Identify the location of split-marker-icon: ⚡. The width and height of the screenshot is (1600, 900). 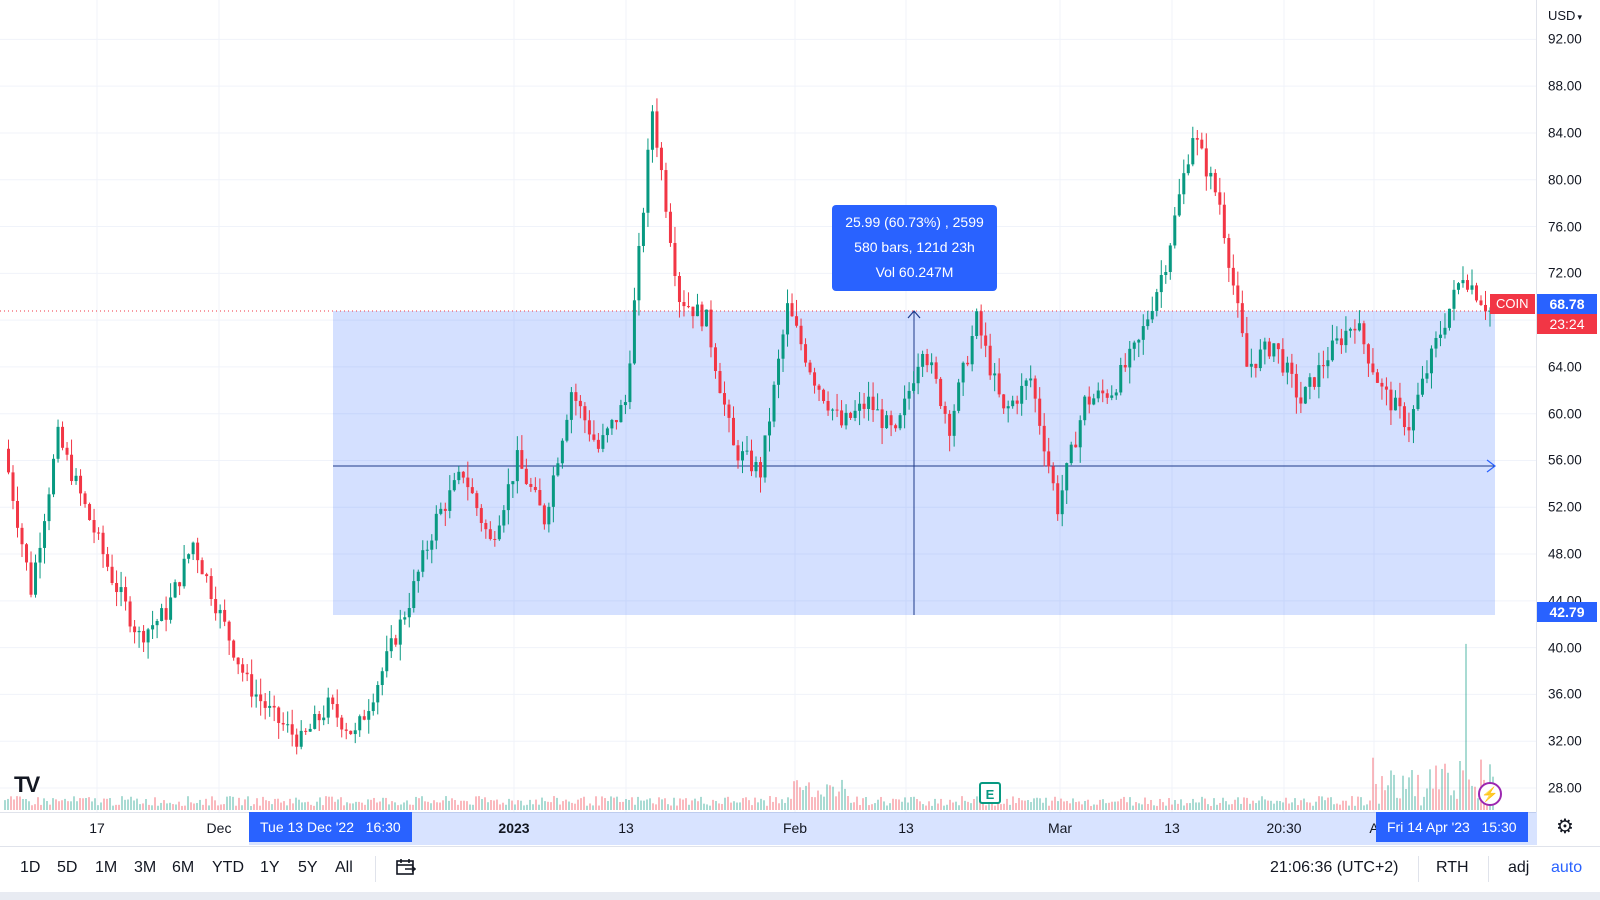
(1490, 794).